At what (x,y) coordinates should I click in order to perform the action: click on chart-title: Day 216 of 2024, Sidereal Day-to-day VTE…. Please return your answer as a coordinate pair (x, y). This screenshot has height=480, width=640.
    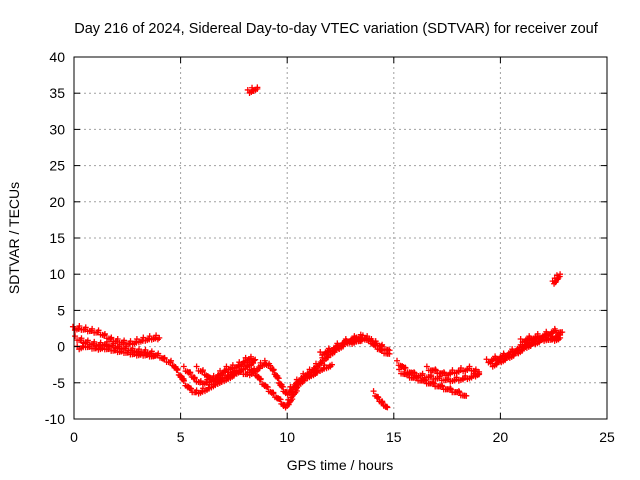
    Looking at the image, I should click on (336, 29).